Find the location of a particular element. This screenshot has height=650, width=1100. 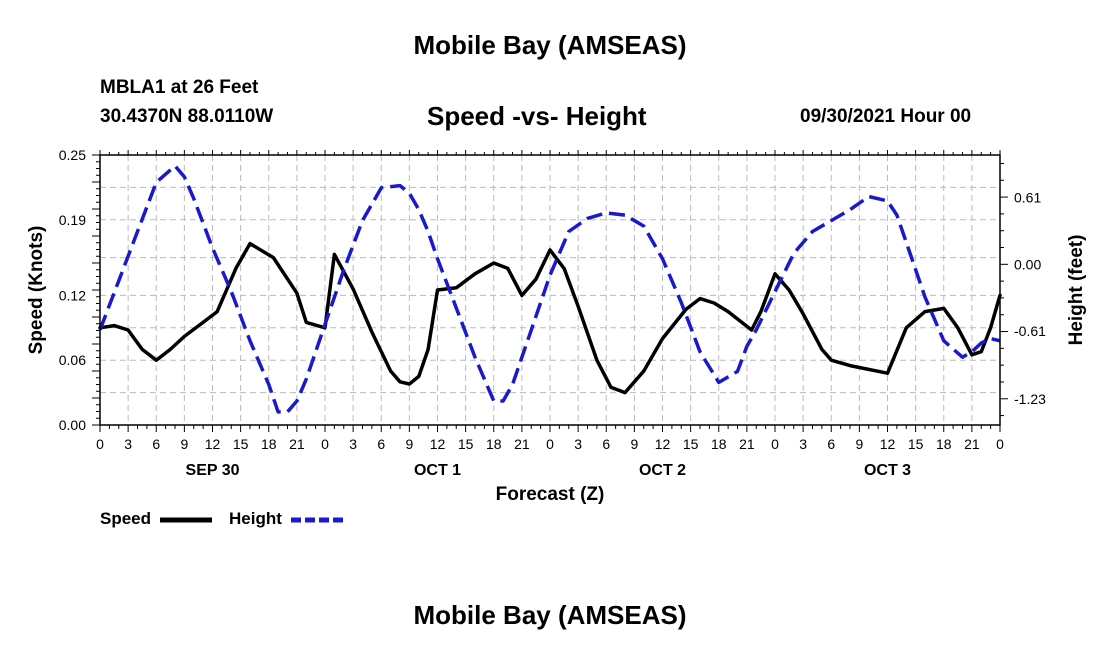

y-left-axis-title: Speed (Knots) is located at coordinates (36, 290).